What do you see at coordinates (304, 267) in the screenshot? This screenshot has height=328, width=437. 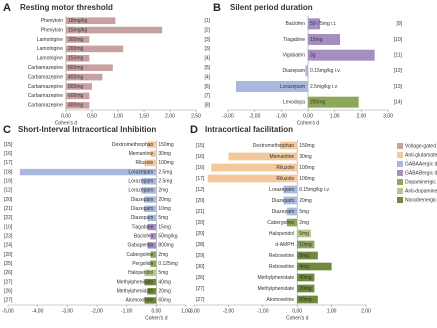 I see `dose-label: 4mg` at bounding box center [304, 267].